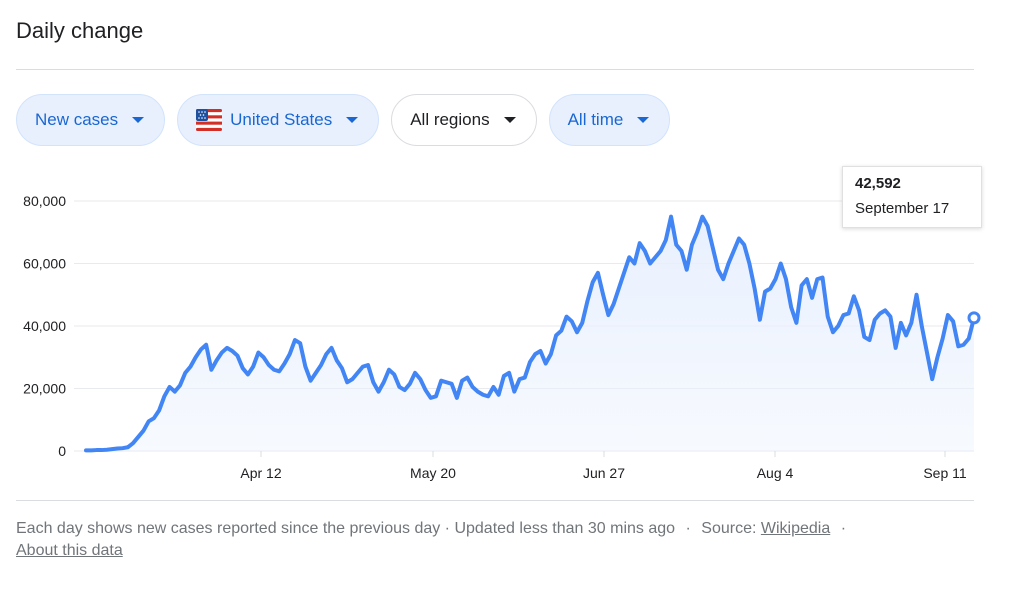 This screenshot has height=595, width=1024. Describe the element at coordinates (77, 119) in the screenshot. I see `metric-dropdown-label: New cases` at that location.